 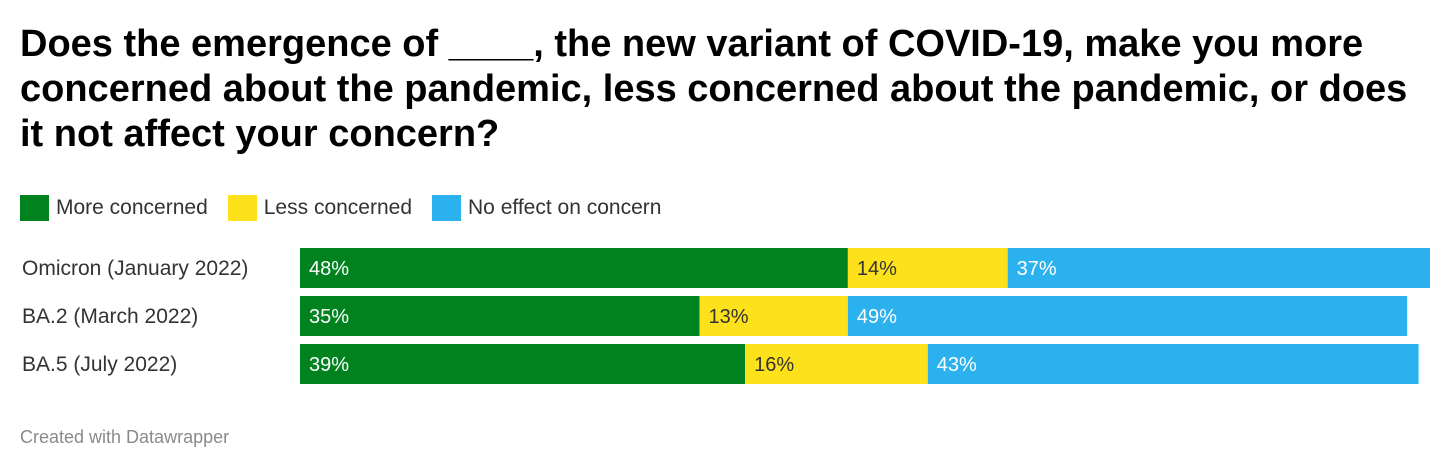 What do you see at coordinates (836, 364) in the screenshot?
I see `bar-less-concerned-ba-5-july-2022` at bounding box center [836, 364].